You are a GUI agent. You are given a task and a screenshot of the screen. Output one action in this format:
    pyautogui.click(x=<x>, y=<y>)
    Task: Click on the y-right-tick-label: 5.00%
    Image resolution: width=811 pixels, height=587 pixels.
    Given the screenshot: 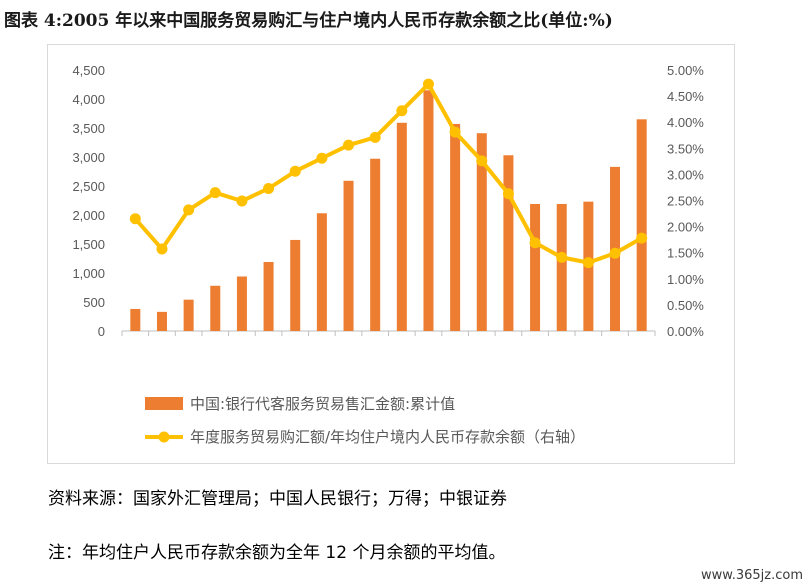 What is the action you would take?
    pyautogui.click(x=685, y=70)
    